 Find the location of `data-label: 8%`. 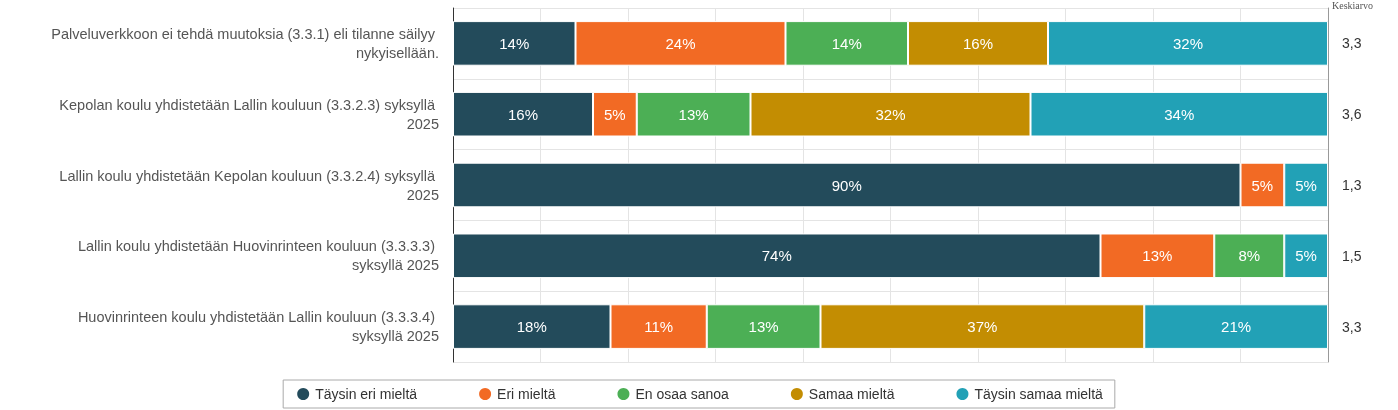

data-label: 8% is located at coordinates (1249, 256).